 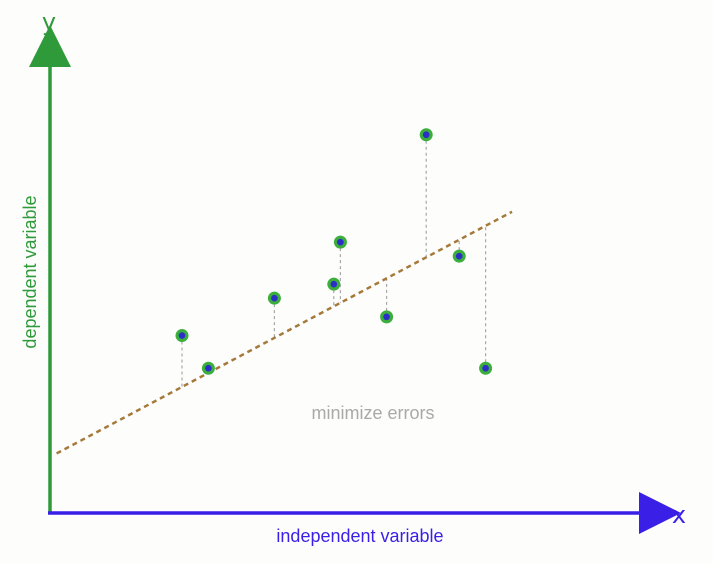 I want to click on y-axis-label: dependent variable, so click(x=30, y=271).